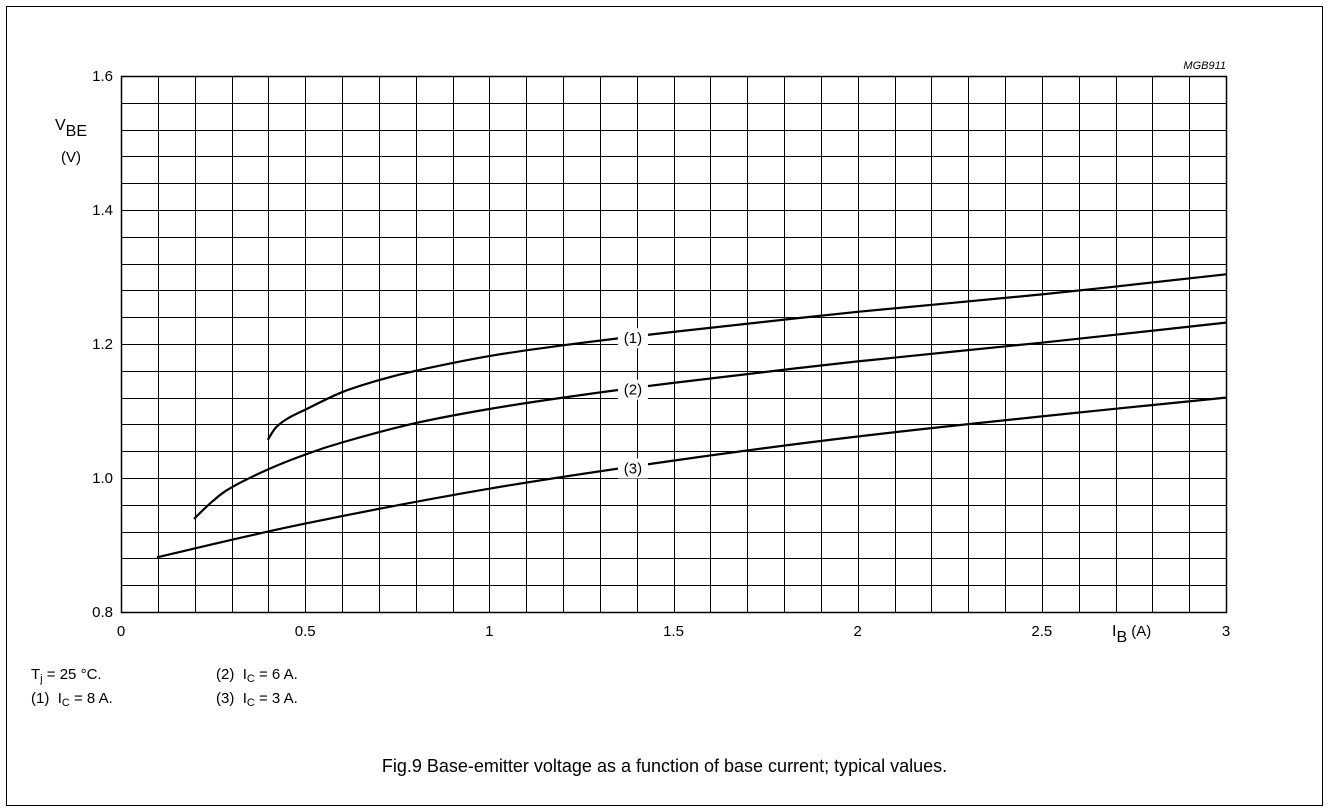 This screenshot has height=812, width=1329. What do you see at coordinates (102, 76) in the screenshot?
I see `y-tick-label: 1.6` at bounding box center [102, 76].